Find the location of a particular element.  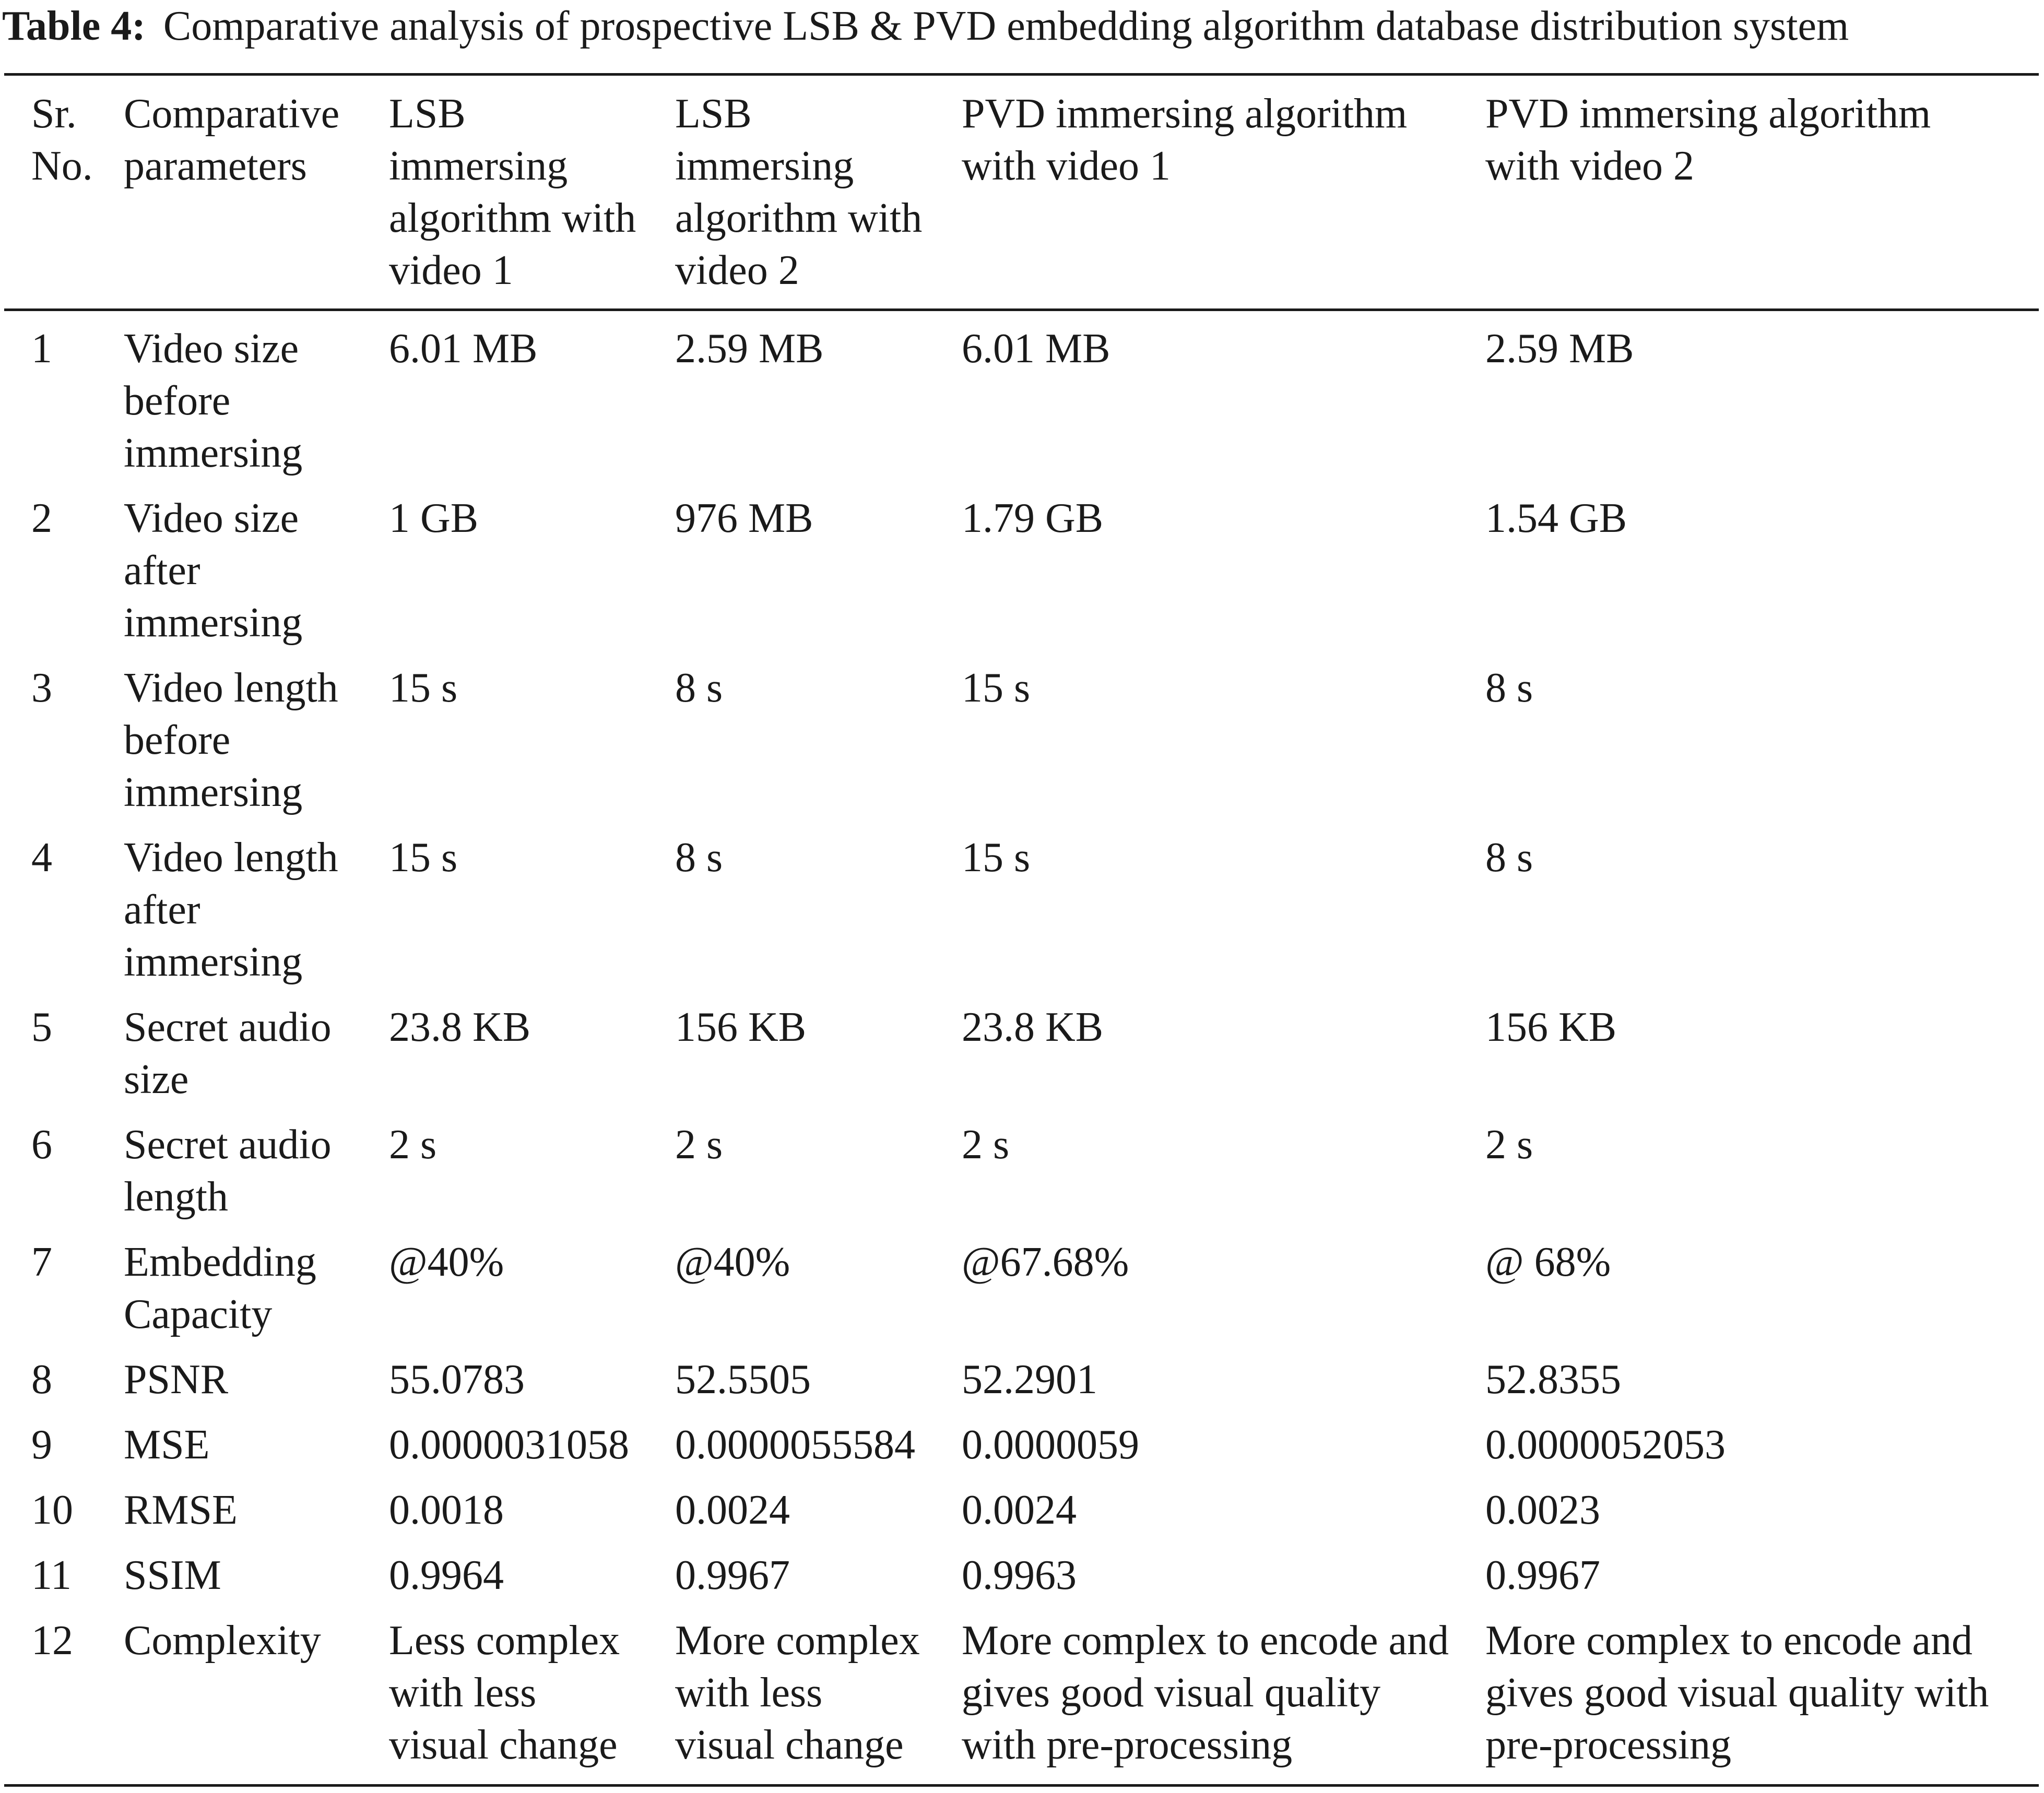

table-header-rule is located at coordinates (1021, 309).